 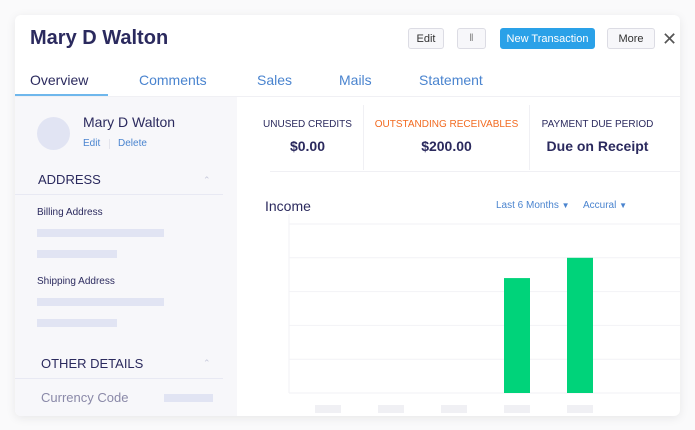 What do you see at coordinates (76, 281) in the screenshot?
I see `shipping-address-label: Shipping Address` at bounding box center [76, 281].